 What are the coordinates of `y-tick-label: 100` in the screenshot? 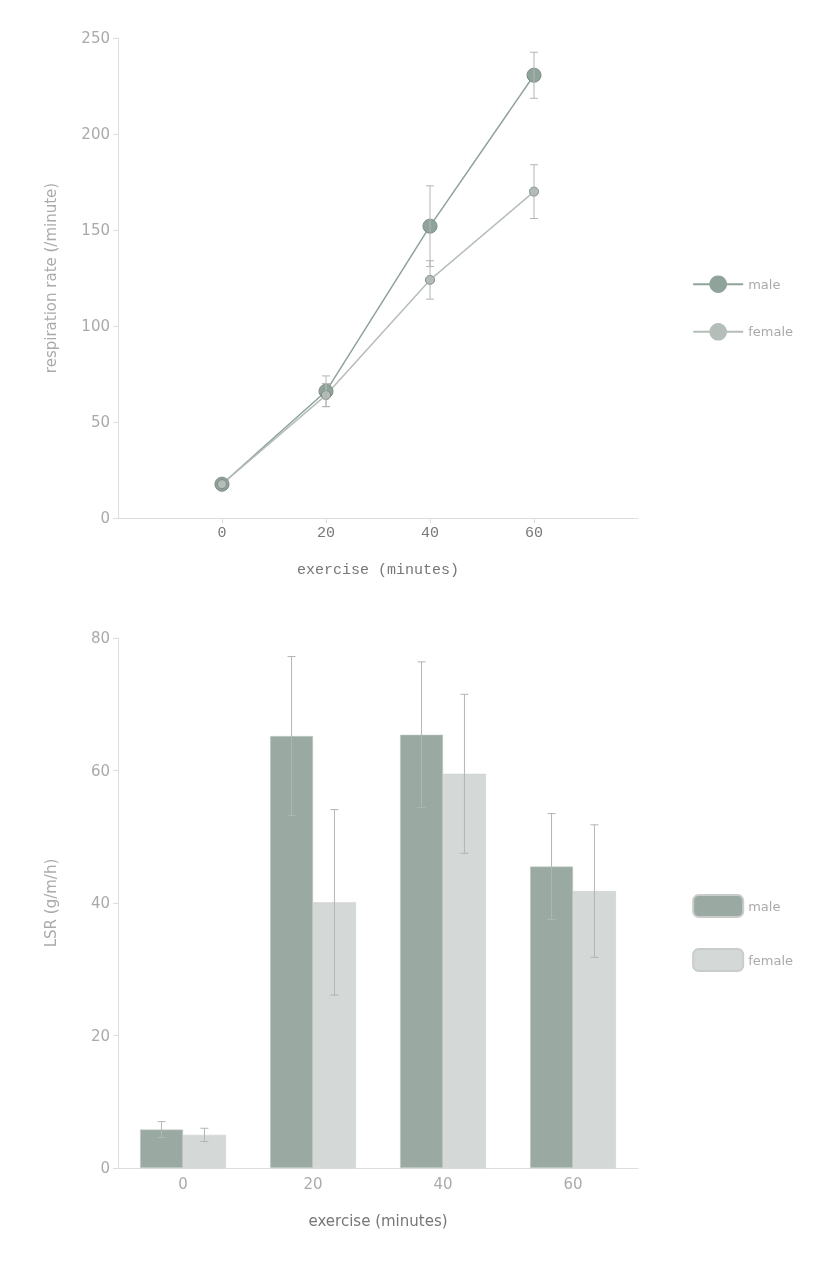 It's located at (95, 326).